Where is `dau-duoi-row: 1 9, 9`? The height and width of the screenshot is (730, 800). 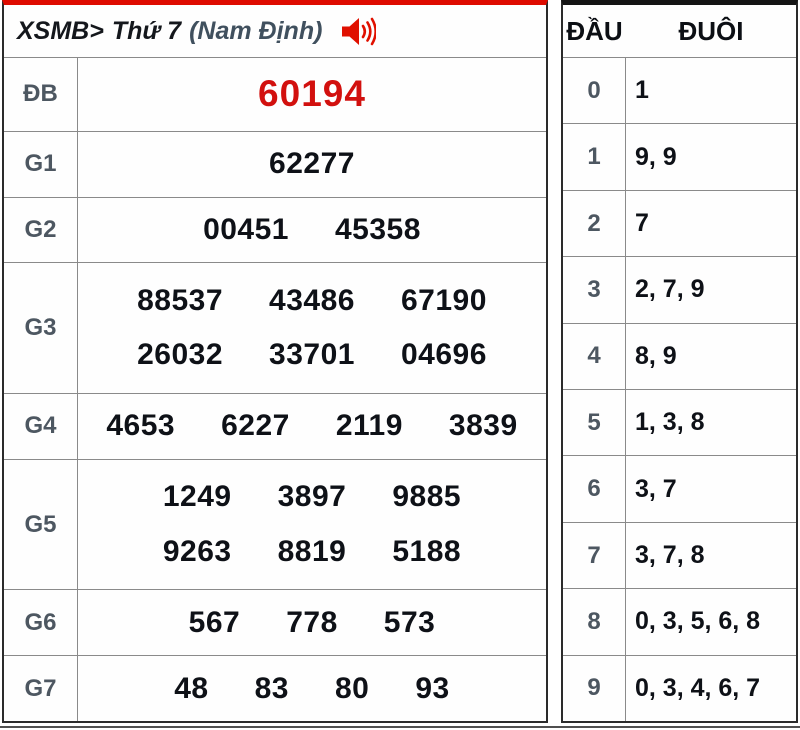
dau-duoi-row: 1 9, 9 is located at coordinates (679, 157).